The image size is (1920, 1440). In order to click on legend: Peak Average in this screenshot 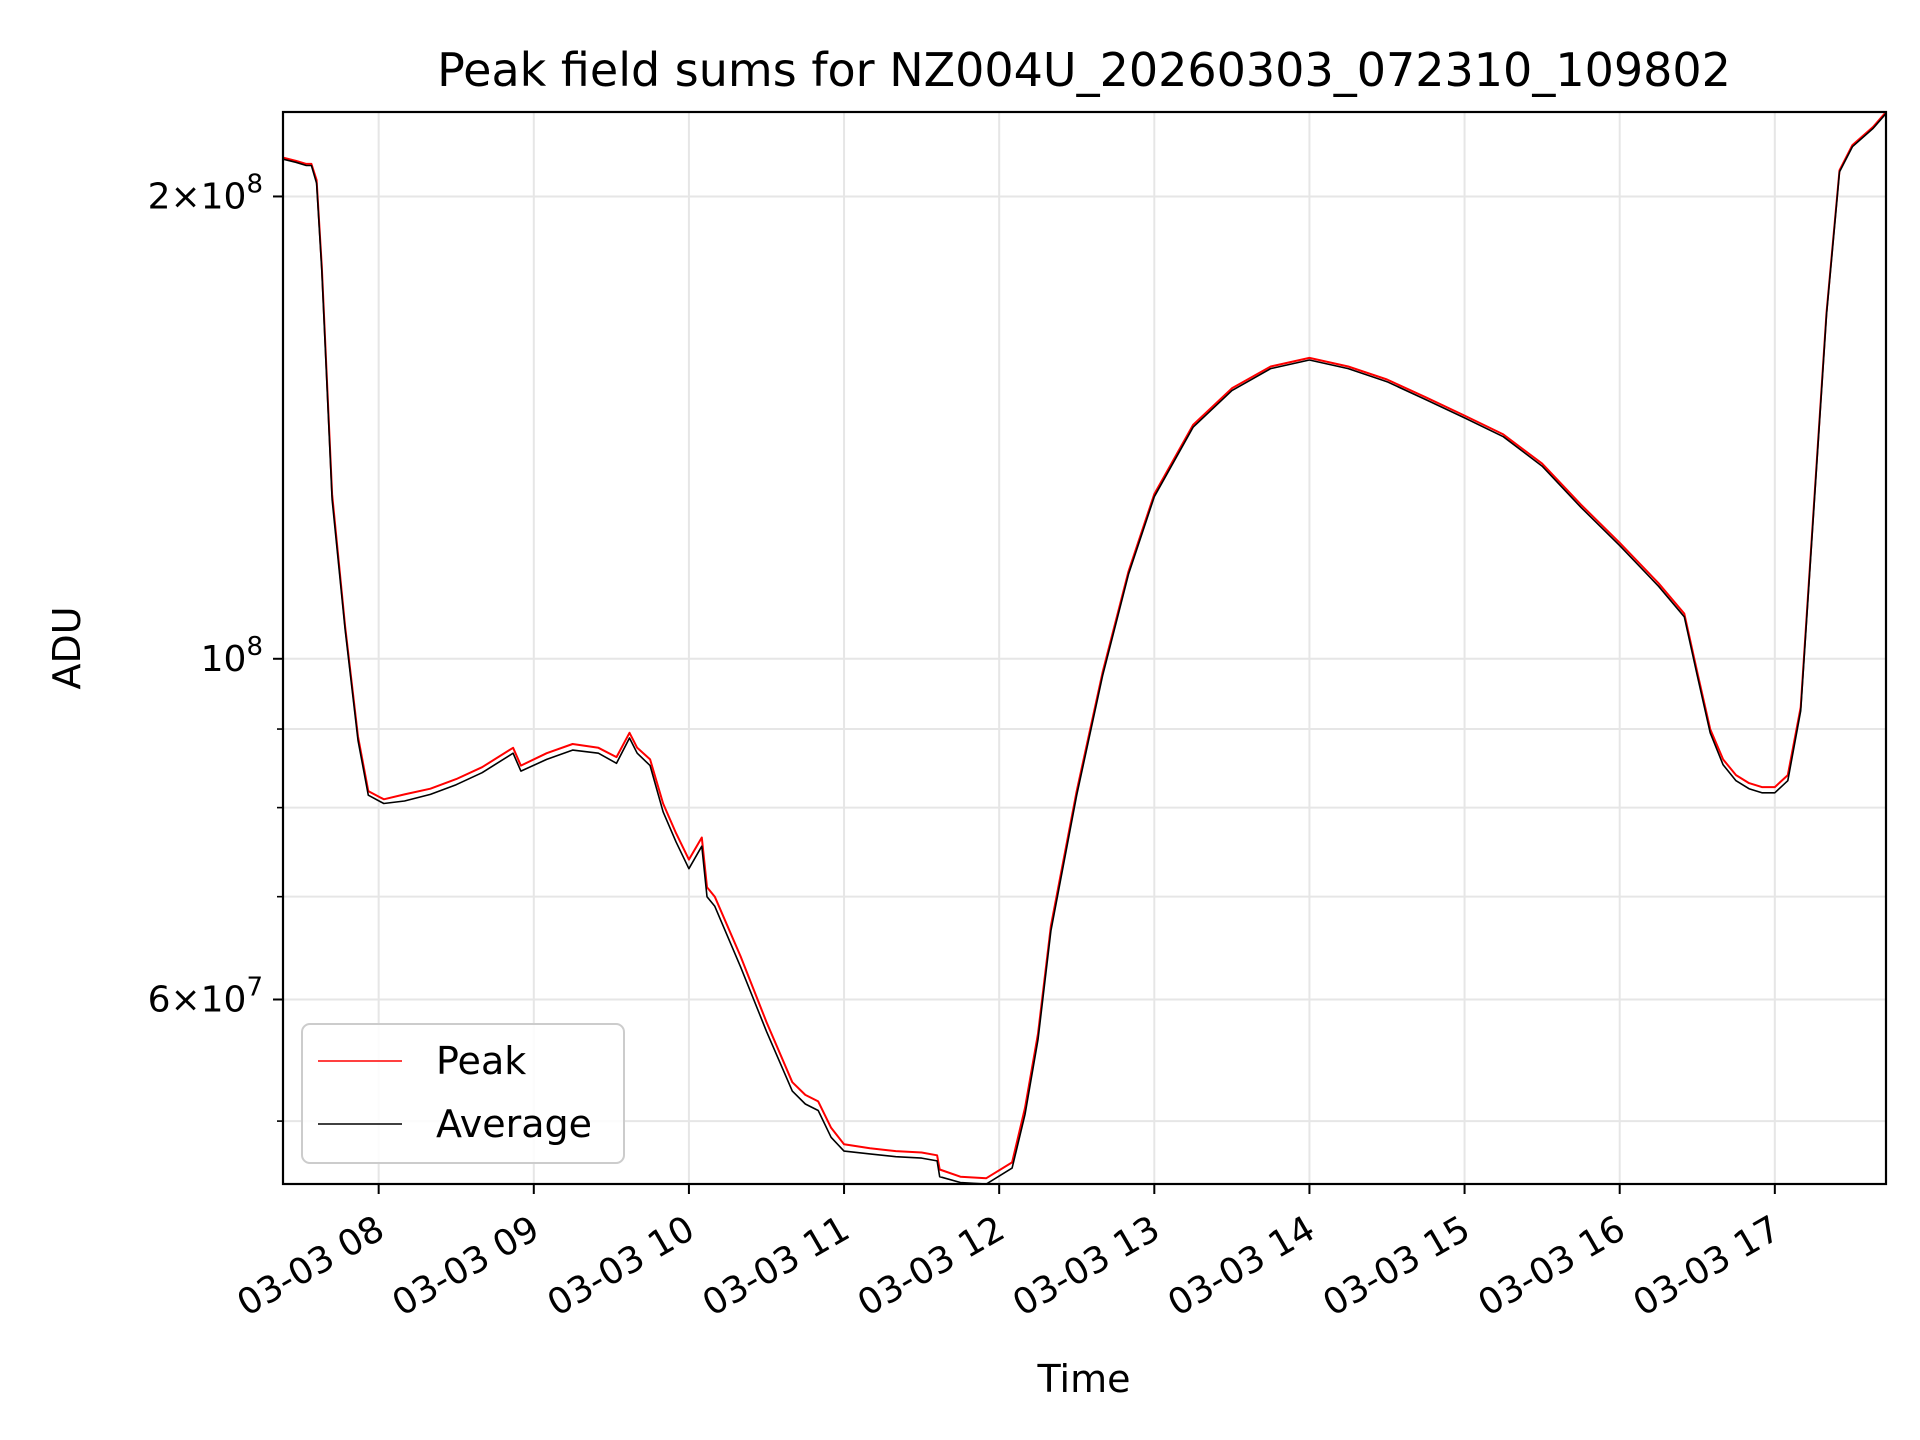, I will do `click(463, 1093)`.